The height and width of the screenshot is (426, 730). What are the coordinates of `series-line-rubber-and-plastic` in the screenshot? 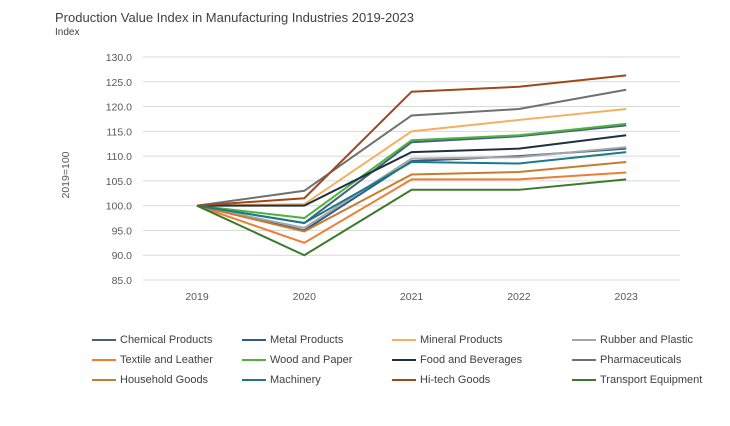 It's located at (411, 188).